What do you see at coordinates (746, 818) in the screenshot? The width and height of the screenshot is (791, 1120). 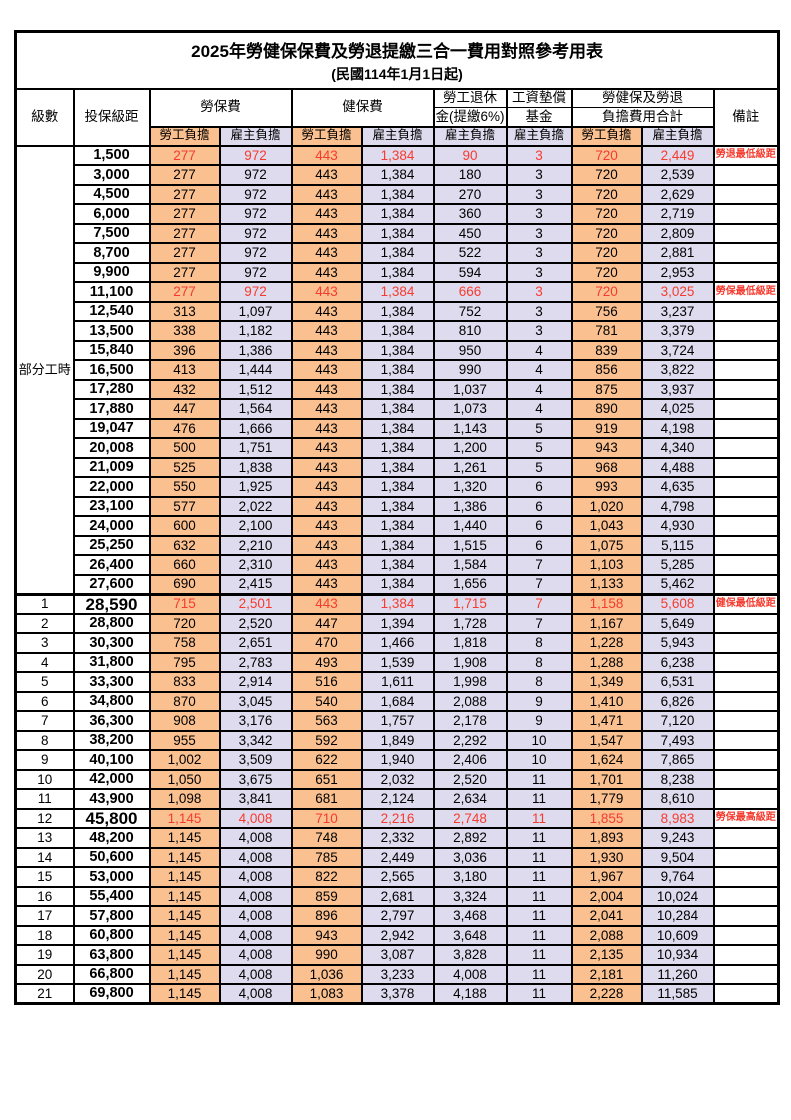 I see `remark-cell: 勞保最高級距` at bounding box center [746, 818].